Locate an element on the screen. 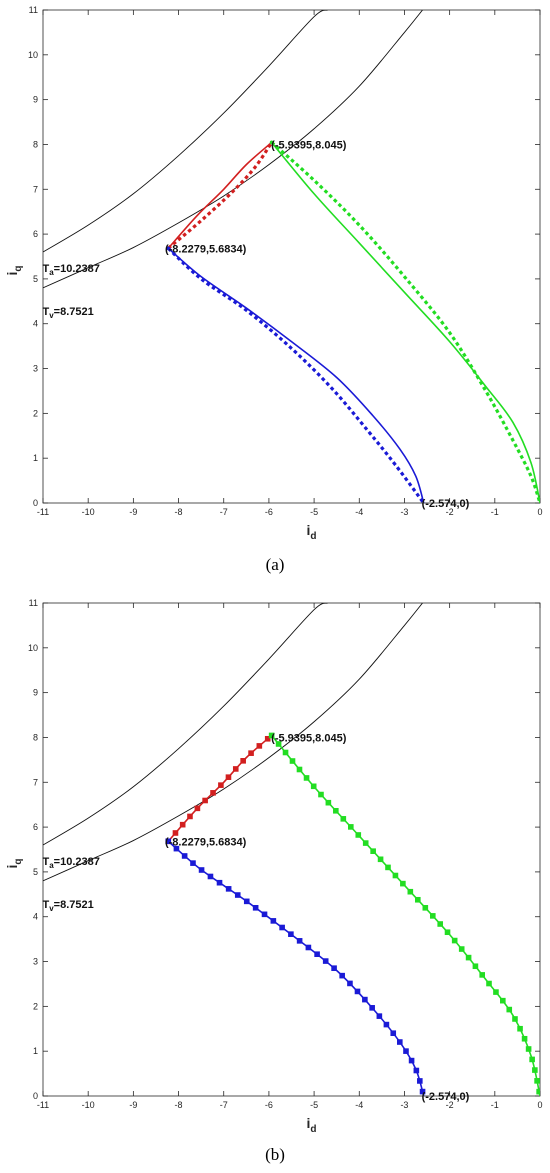  x-tick-label: -9 is located at coordinates (133, 1105).